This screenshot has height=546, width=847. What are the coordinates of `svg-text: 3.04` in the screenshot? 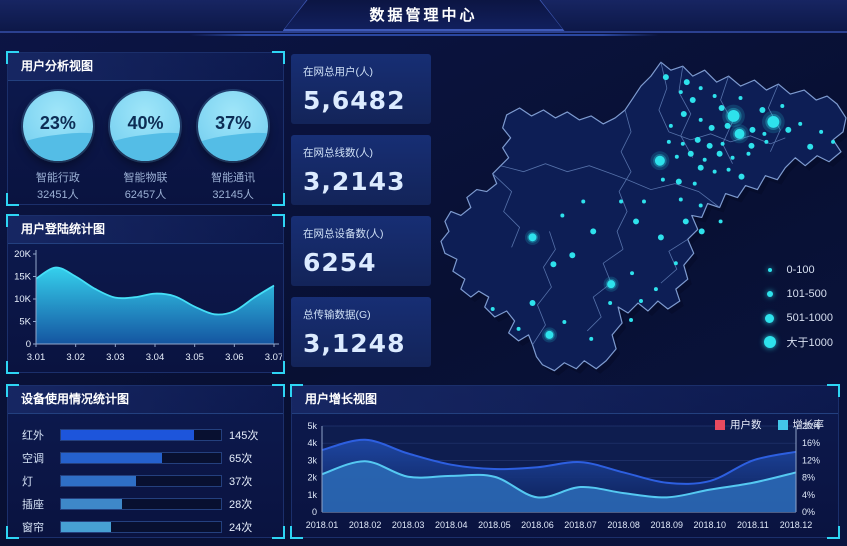 It's located at (155, 357).